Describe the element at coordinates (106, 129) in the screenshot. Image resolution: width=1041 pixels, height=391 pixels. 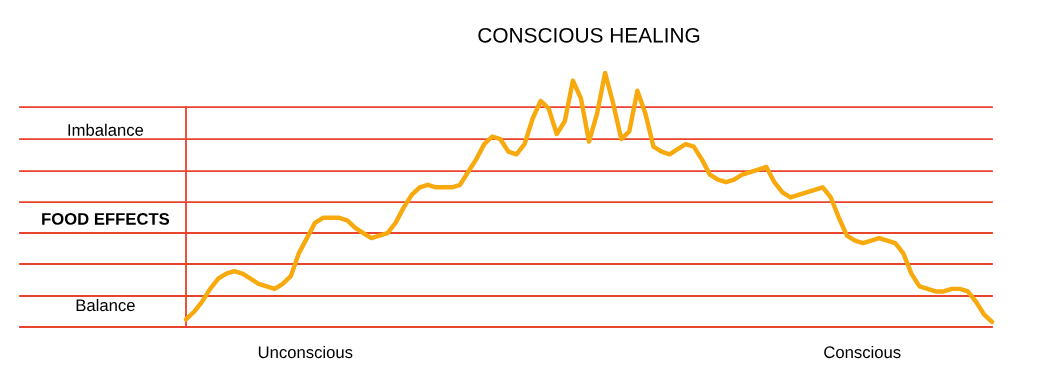
I see `text: Imbalance` at that location.